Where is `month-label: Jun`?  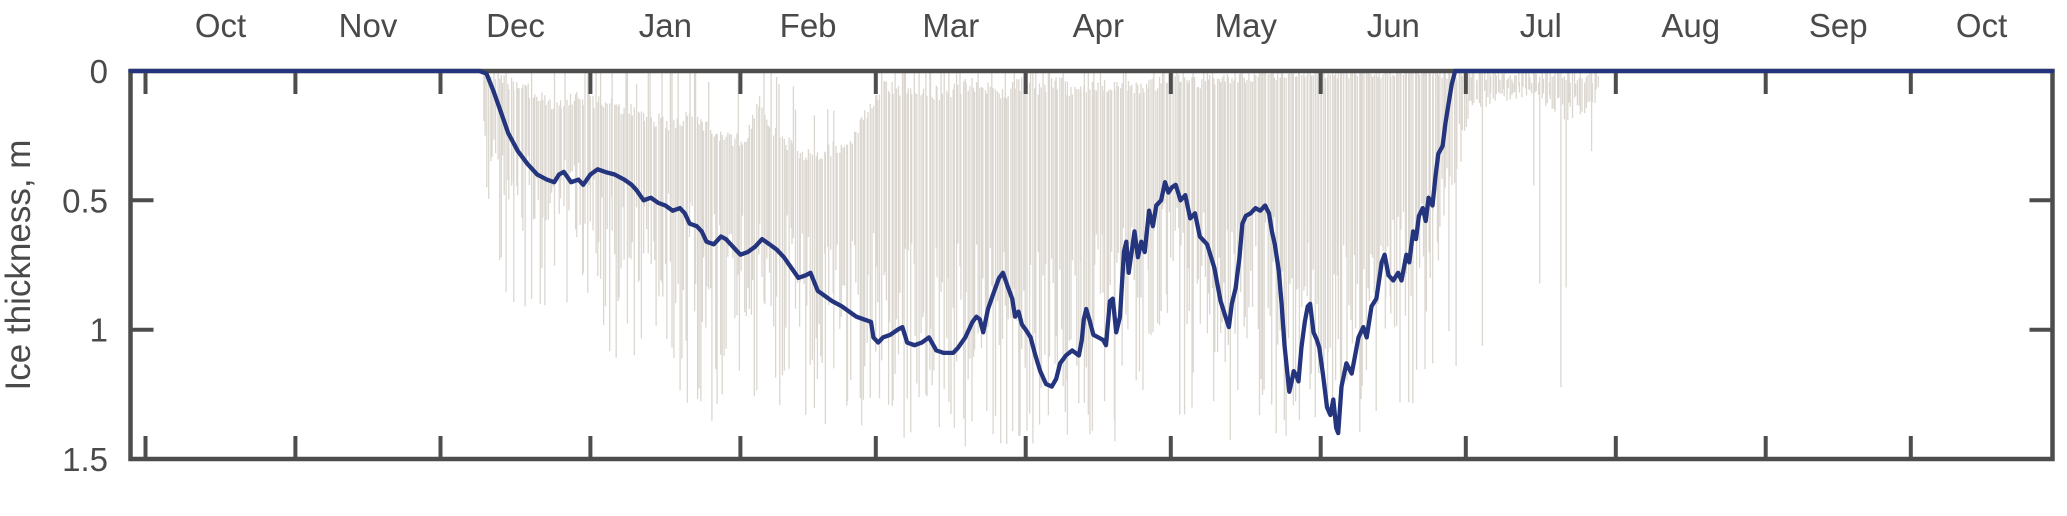 month-label: Jun is located at coordinates (1393, 25).